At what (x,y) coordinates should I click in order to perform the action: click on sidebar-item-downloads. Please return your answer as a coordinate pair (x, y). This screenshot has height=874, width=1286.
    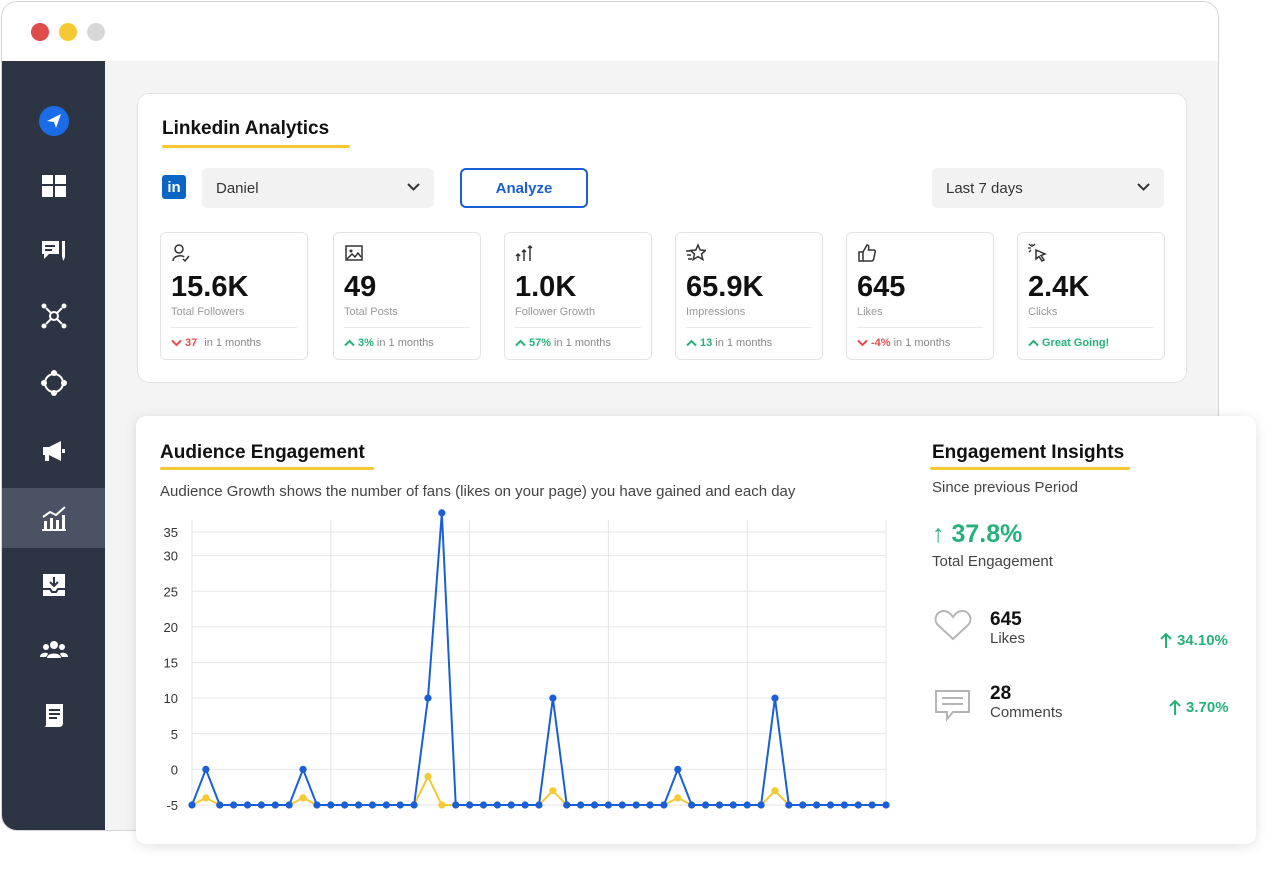
    Looking at the image, I should click on (53, 585).